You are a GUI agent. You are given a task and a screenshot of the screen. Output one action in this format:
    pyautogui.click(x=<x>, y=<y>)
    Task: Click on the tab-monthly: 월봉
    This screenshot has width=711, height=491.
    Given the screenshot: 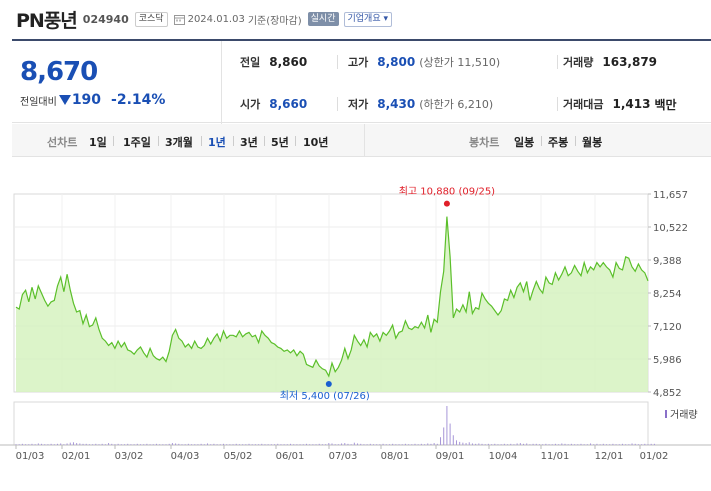 What is the action you would take?
    pyautogui.click(x=592, y=142)
    